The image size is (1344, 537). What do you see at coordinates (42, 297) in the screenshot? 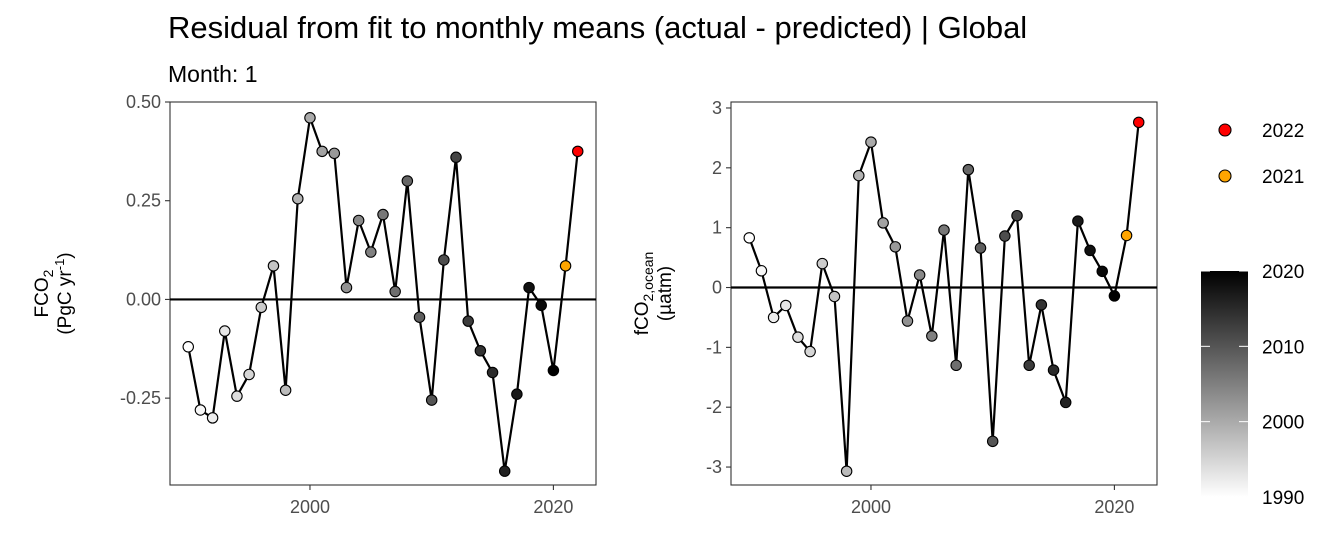
I see `y-axis-title-main: FCO` at bounding box center [42, 297].